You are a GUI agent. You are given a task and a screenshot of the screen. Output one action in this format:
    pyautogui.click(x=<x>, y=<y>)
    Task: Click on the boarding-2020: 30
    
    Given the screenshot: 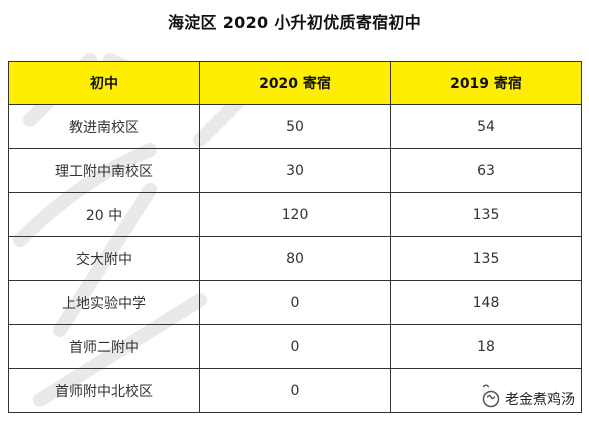 What is the action you would take?
    pyautogui.click(x=295, y=170)
    